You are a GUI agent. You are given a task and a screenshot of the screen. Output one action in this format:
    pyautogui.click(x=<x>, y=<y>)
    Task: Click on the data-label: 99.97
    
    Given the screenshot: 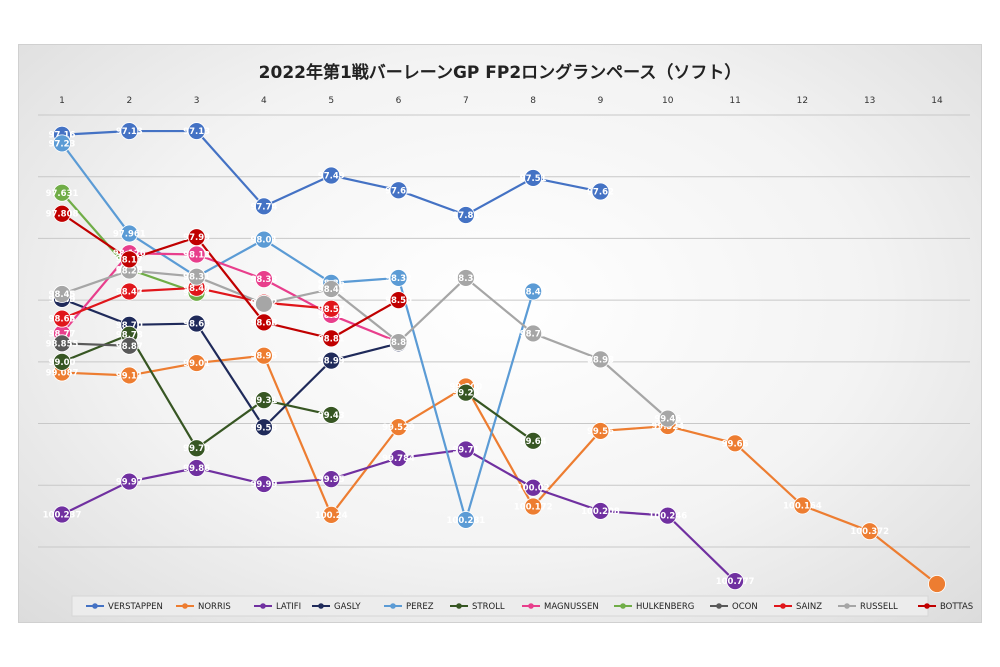 What is the action you would take?
    pyautogui.click(x=129, y=483)
    